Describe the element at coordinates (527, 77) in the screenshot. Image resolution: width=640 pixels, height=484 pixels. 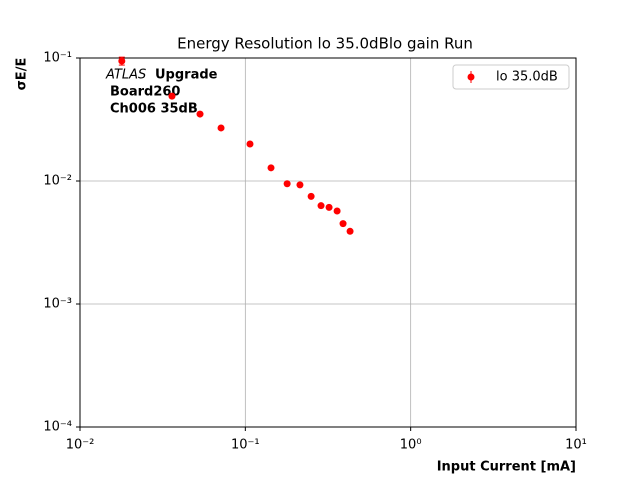
I see `legend-label: lo 35.0dB` at that location.